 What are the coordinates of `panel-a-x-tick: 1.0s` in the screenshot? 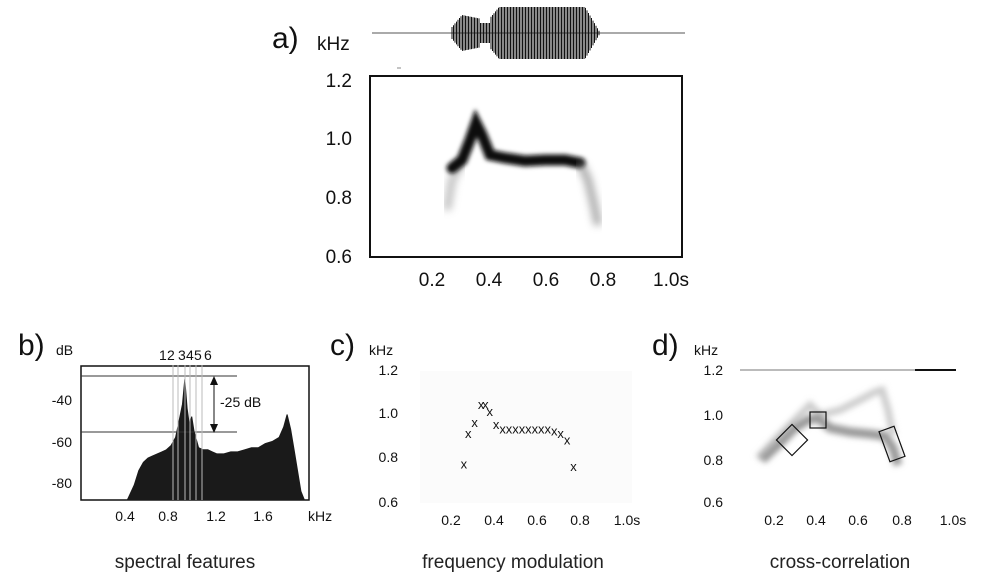 It's located at (671, 280).